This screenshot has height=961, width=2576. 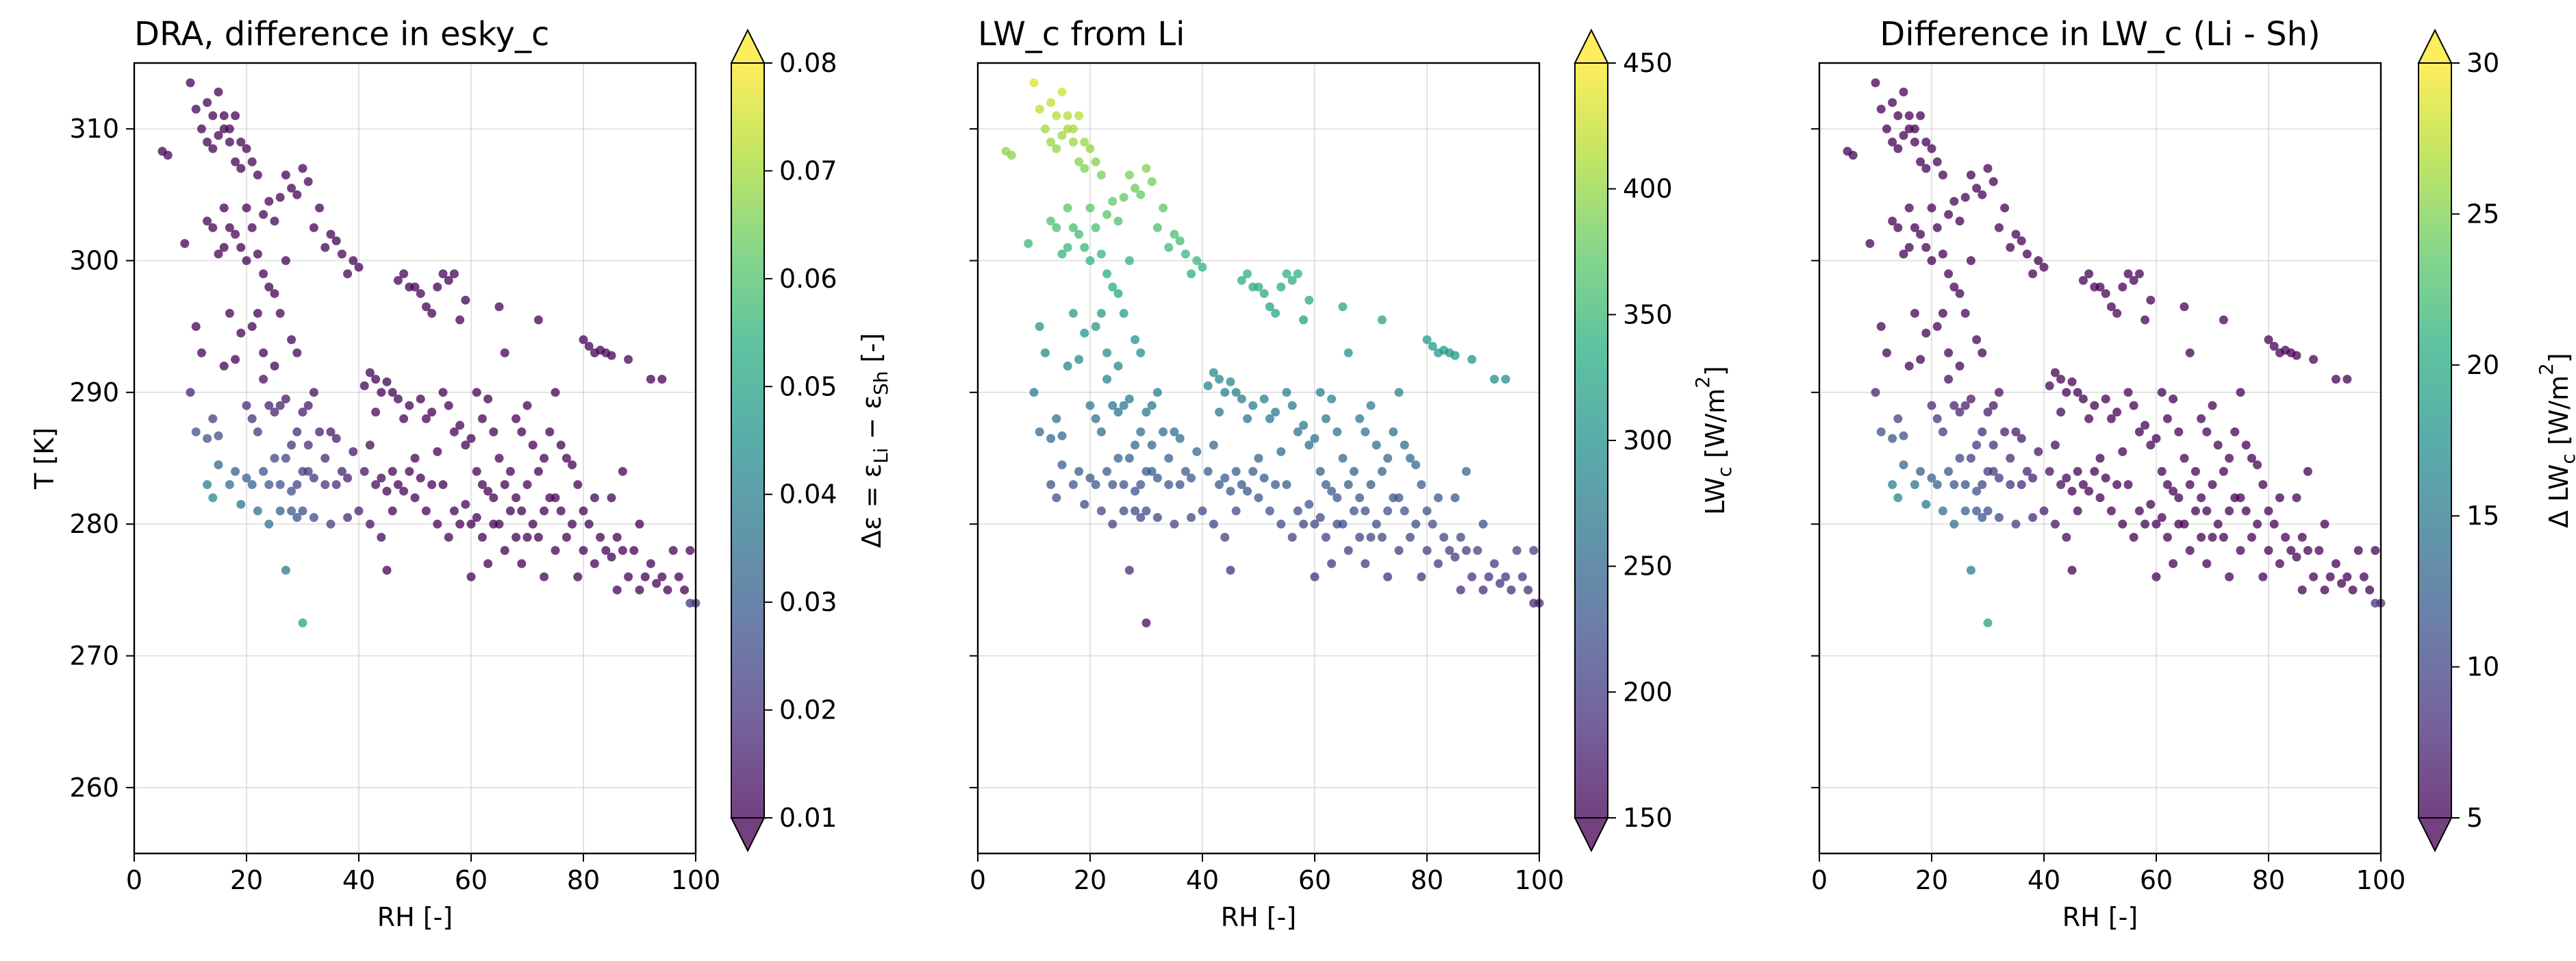 What do you see at coordinates (2435, 46) in the screenshot?
I see `colorbar-extend-max` at bounding box center [2435, 46].